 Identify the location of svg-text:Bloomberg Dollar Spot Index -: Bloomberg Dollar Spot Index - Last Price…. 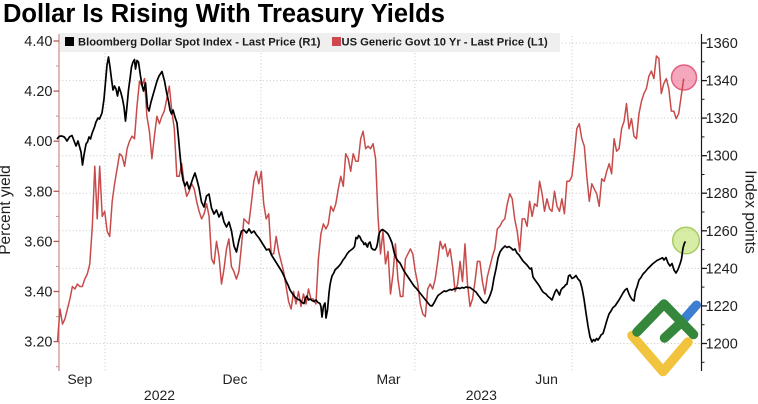
(199, 43).